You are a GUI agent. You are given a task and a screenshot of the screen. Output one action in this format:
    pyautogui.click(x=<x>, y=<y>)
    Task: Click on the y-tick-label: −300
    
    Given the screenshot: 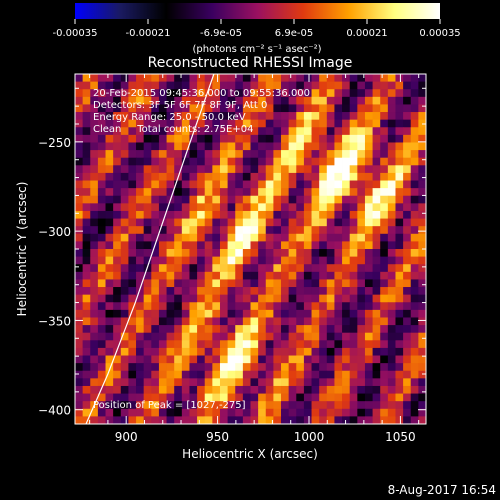 What is the action you would take?
    pyautogui.click(x=54, y=232)
    